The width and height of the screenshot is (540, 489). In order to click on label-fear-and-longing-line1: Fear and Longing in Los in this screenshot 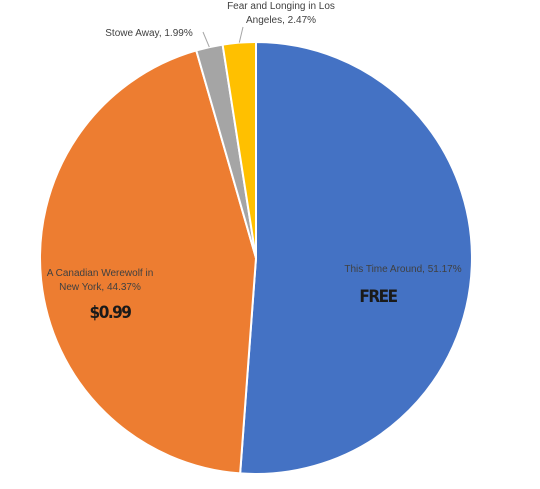, I will do `click(281, 6)`.